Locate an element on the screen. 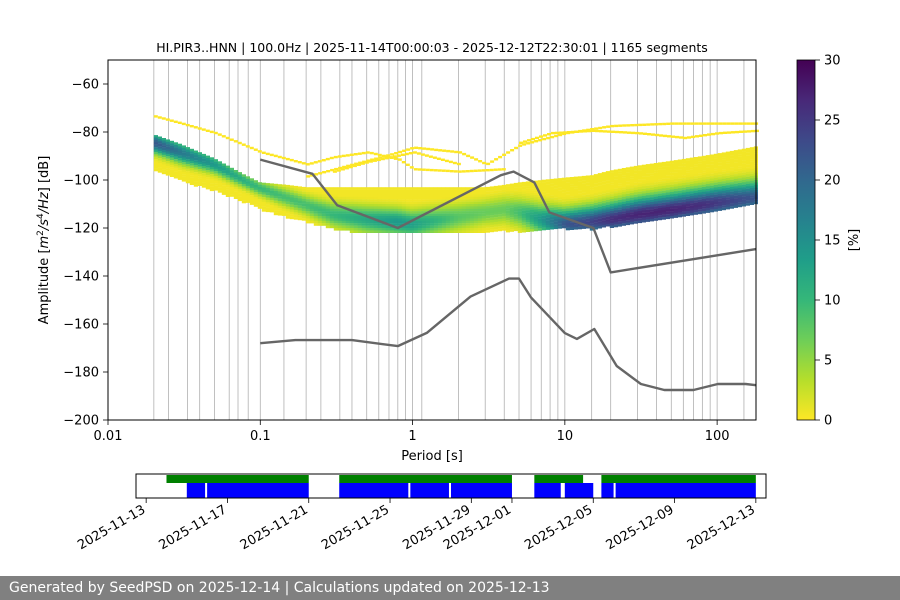  x-tick-label: 1 is located at coordinates (412, 436).